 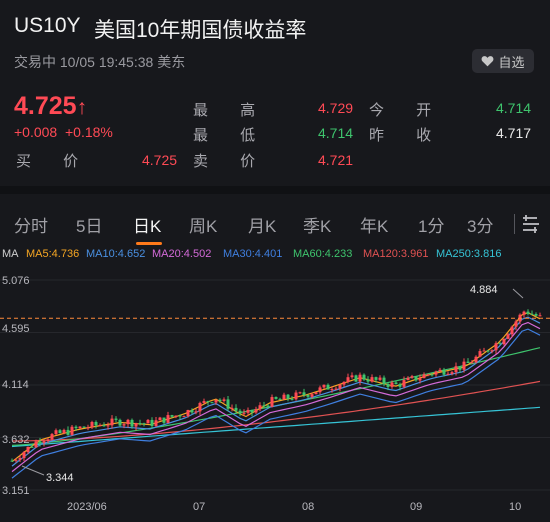 I want to click on ma250-value: MA250:3.816, so click(x=469, y=254).